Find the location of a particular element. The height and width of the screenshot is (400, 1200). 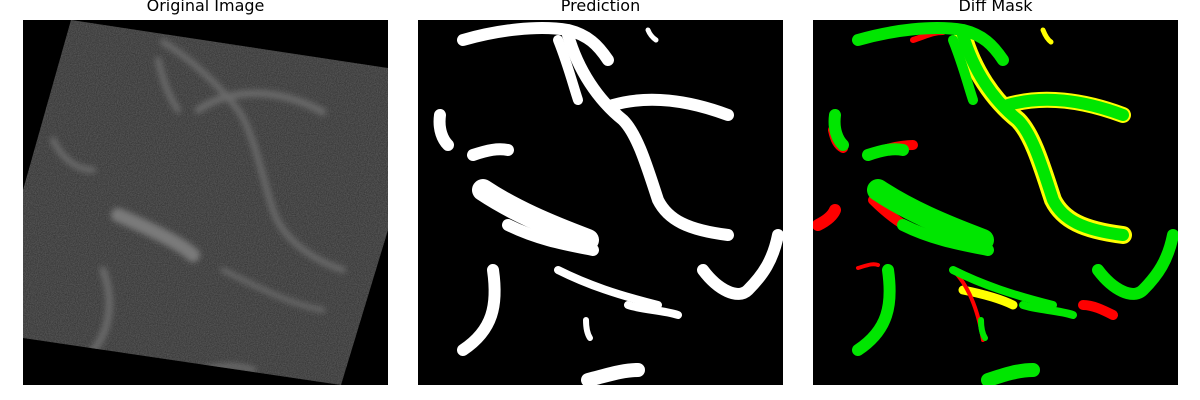

original-image-title: Original Image is located at coordinates (205, 7).